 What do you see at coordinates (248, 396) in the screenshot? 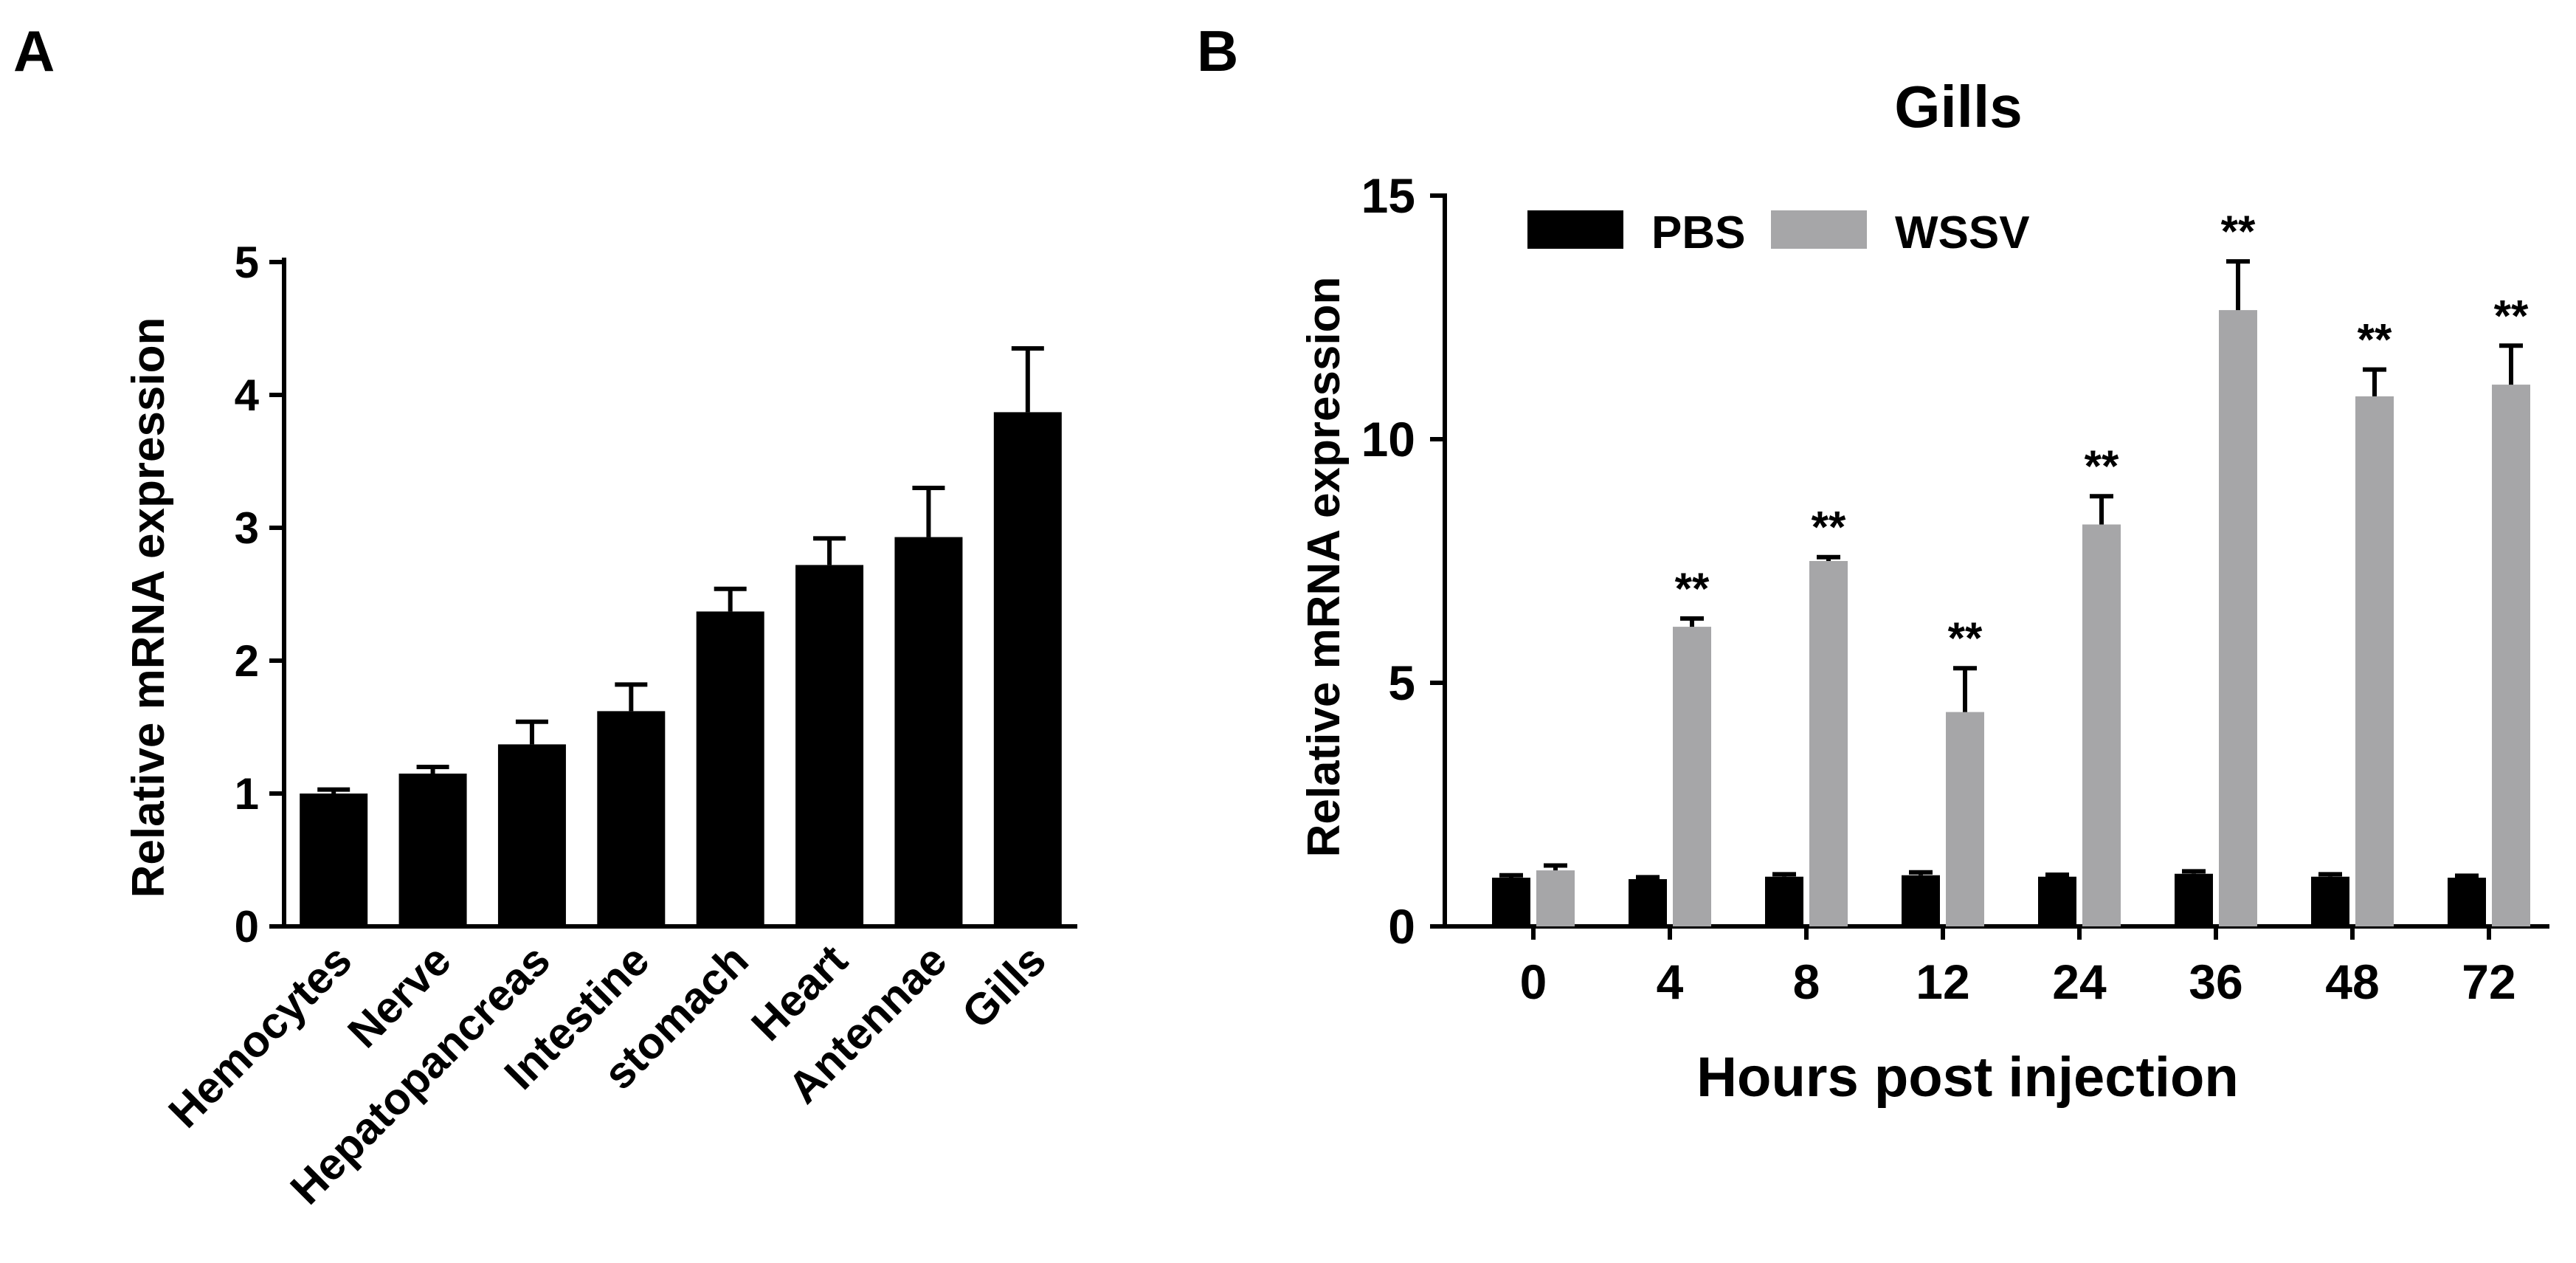
I see `y-tick-label: 4` at bounding box center [248, 396].